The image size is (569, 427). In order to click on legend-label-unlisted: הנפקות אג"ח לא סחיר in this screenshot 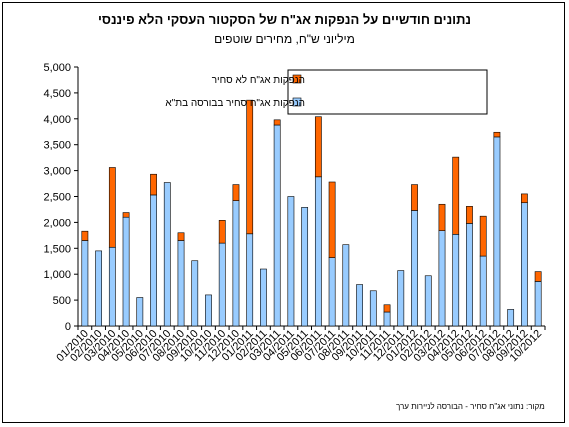, I will do `click(258, 80)`.